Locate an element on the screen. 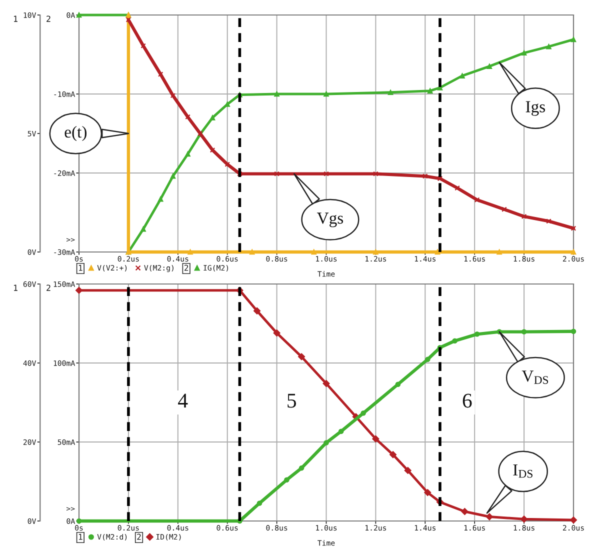 This screenshot has height=548, width=598. annotation: e(t) is located at coordinates (75, 134).